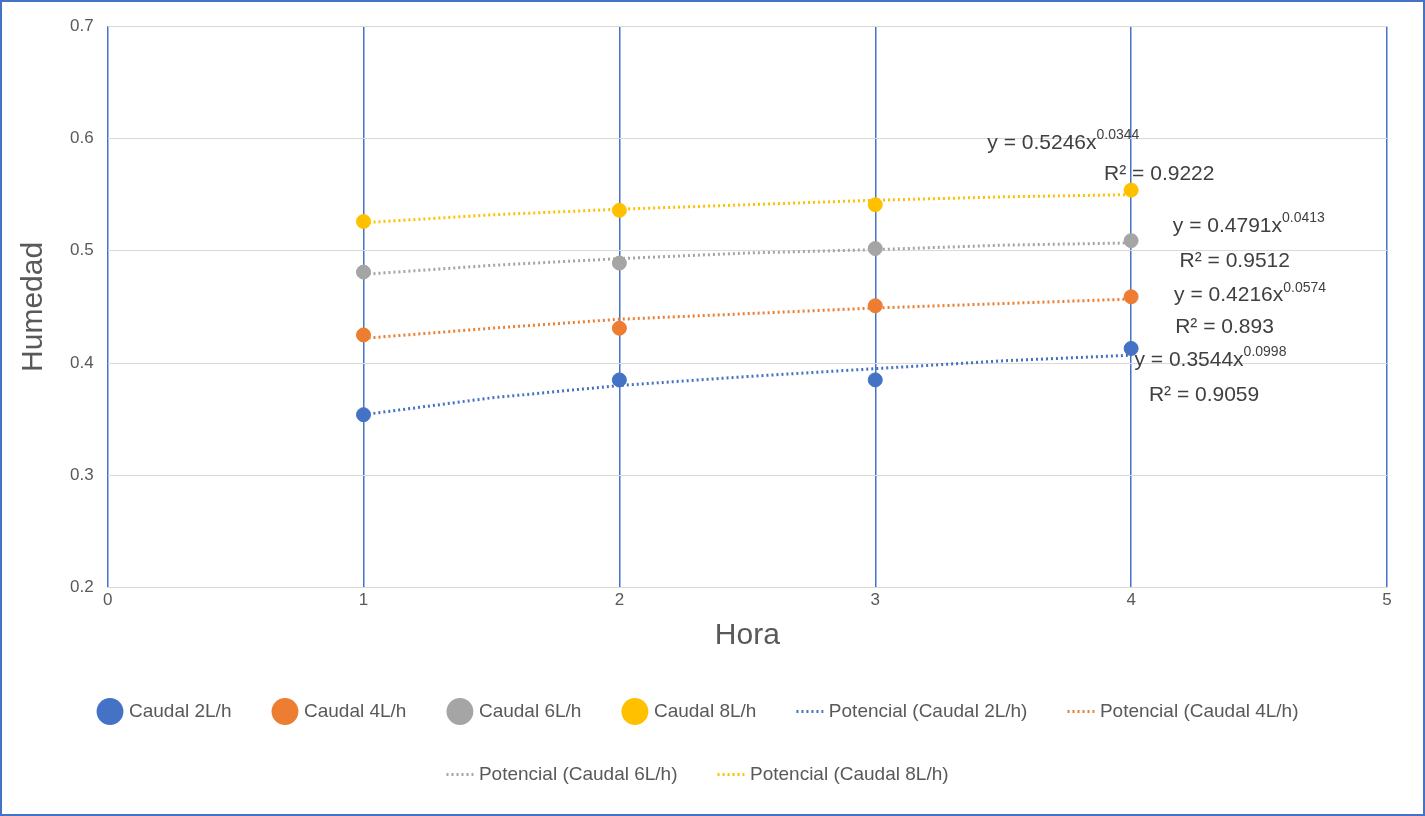 This screenshot has width=1425, height=816. I want to click on annotation: R² = 0.9059, so click(1204, 393).